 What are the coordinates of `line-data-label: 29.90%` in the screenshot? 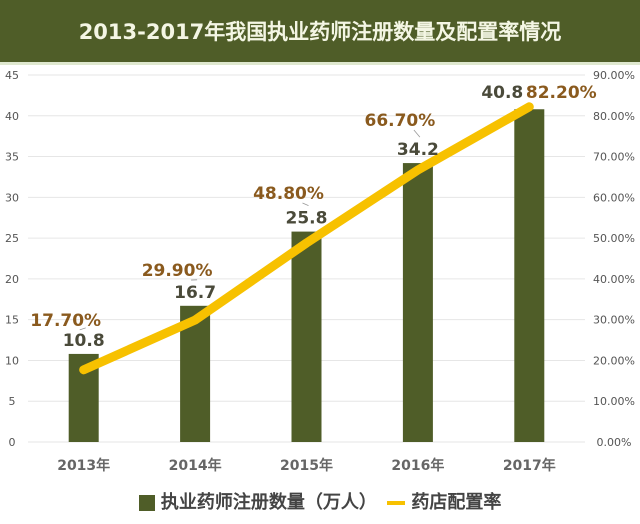 It's located at (177, 271).